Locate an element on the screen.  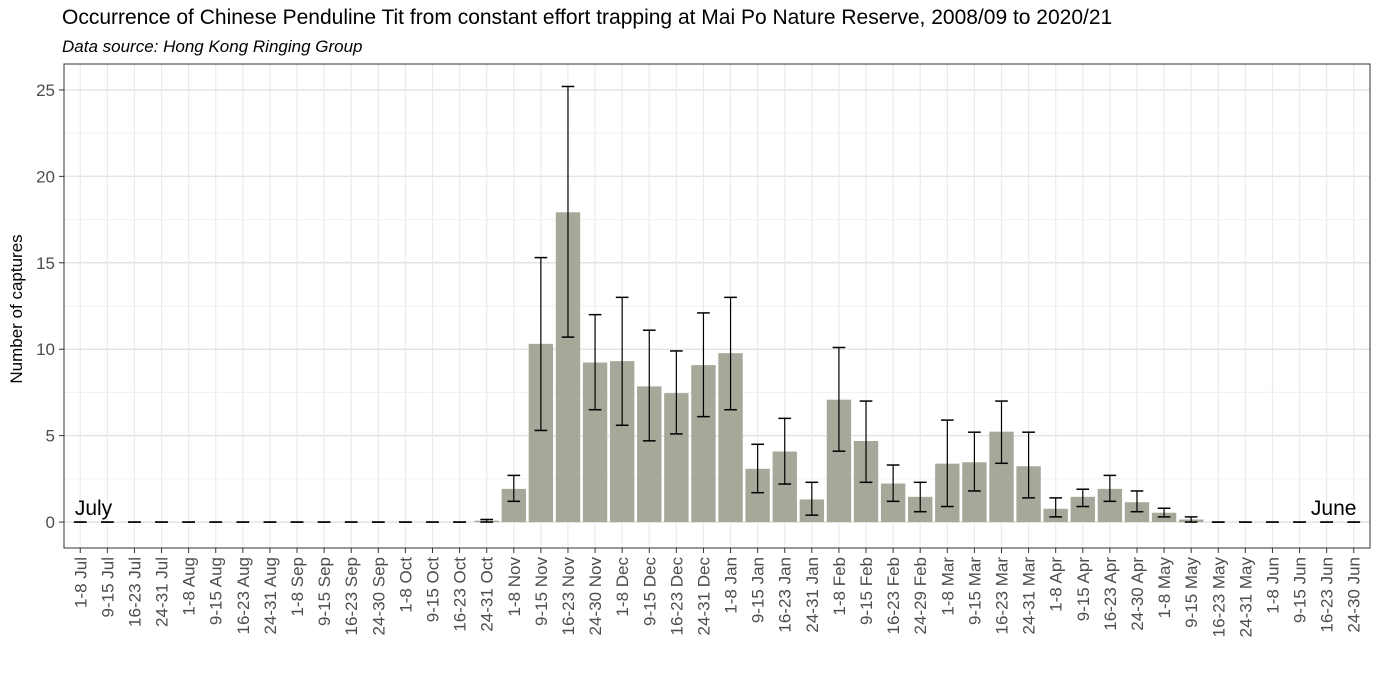
x-tick-label: 1-8 Apr is located at coordinates (1056, 584).